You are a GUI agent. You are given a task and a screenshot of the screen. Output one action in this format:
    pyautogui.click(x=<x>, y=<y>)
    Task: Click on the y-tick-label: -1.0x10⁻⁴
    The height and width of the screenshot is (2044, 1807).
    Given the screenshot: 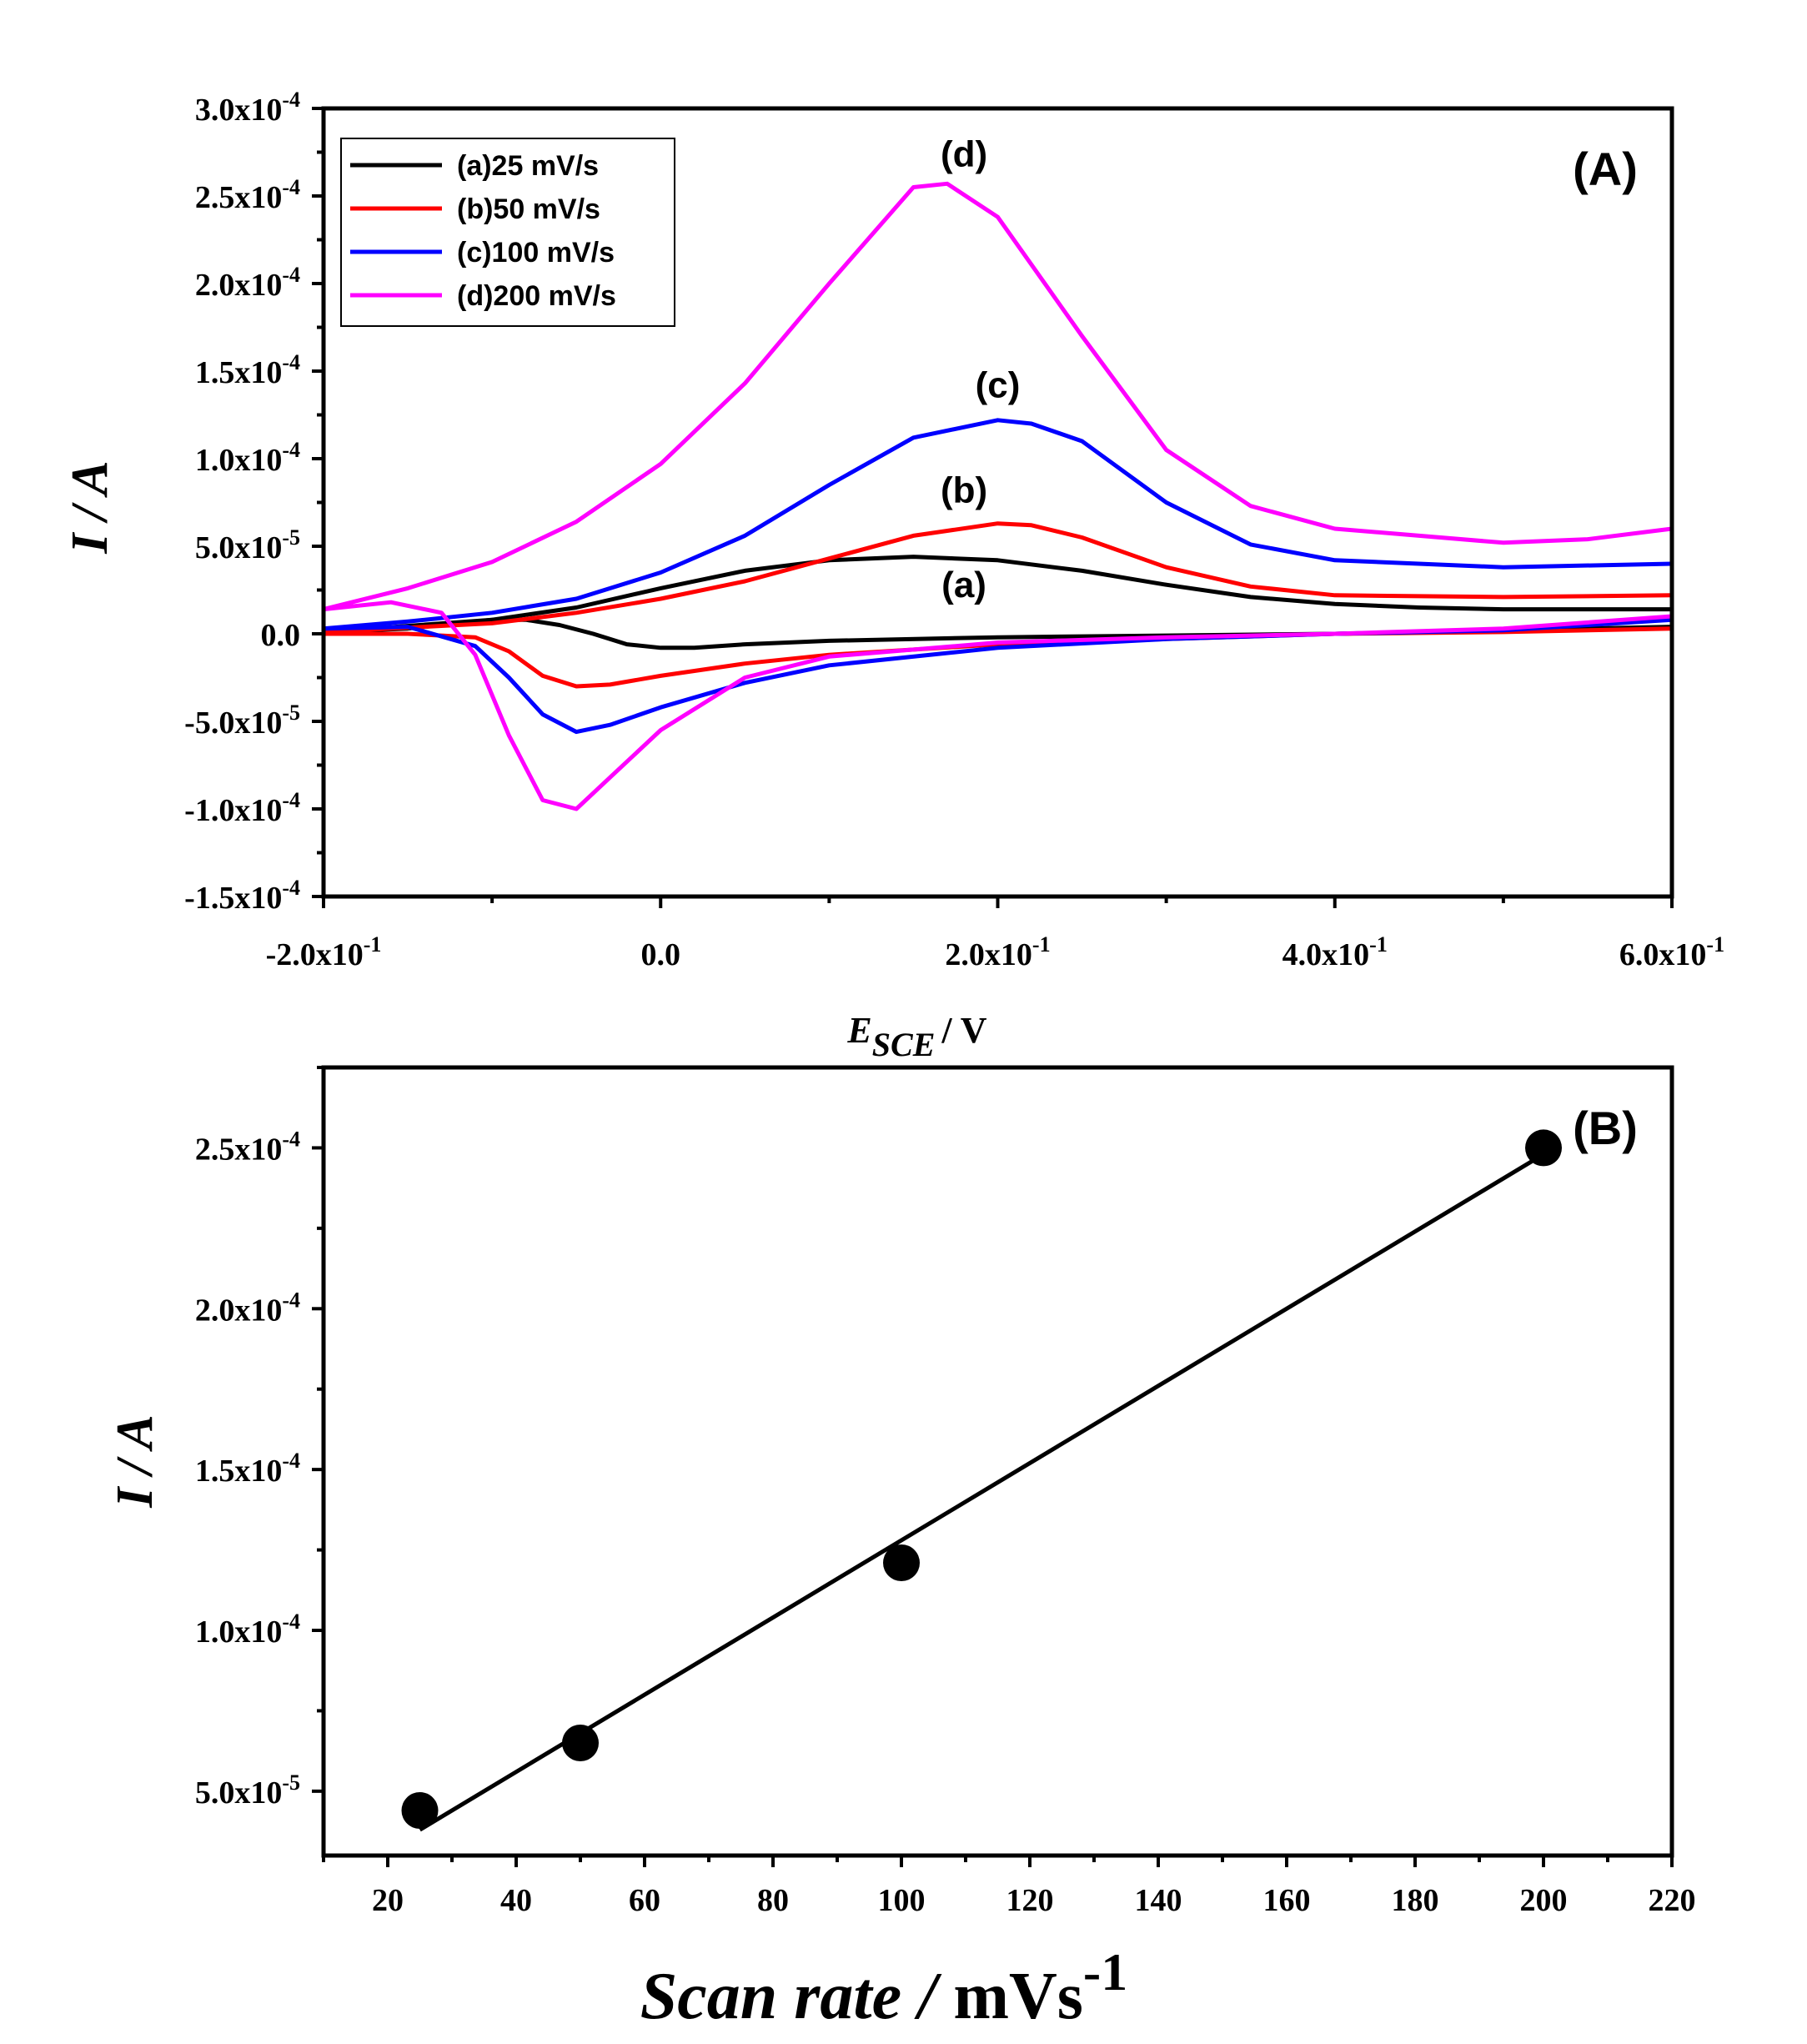 What is the action you would take?
    pyautogui.click(x=242, y=808)
    